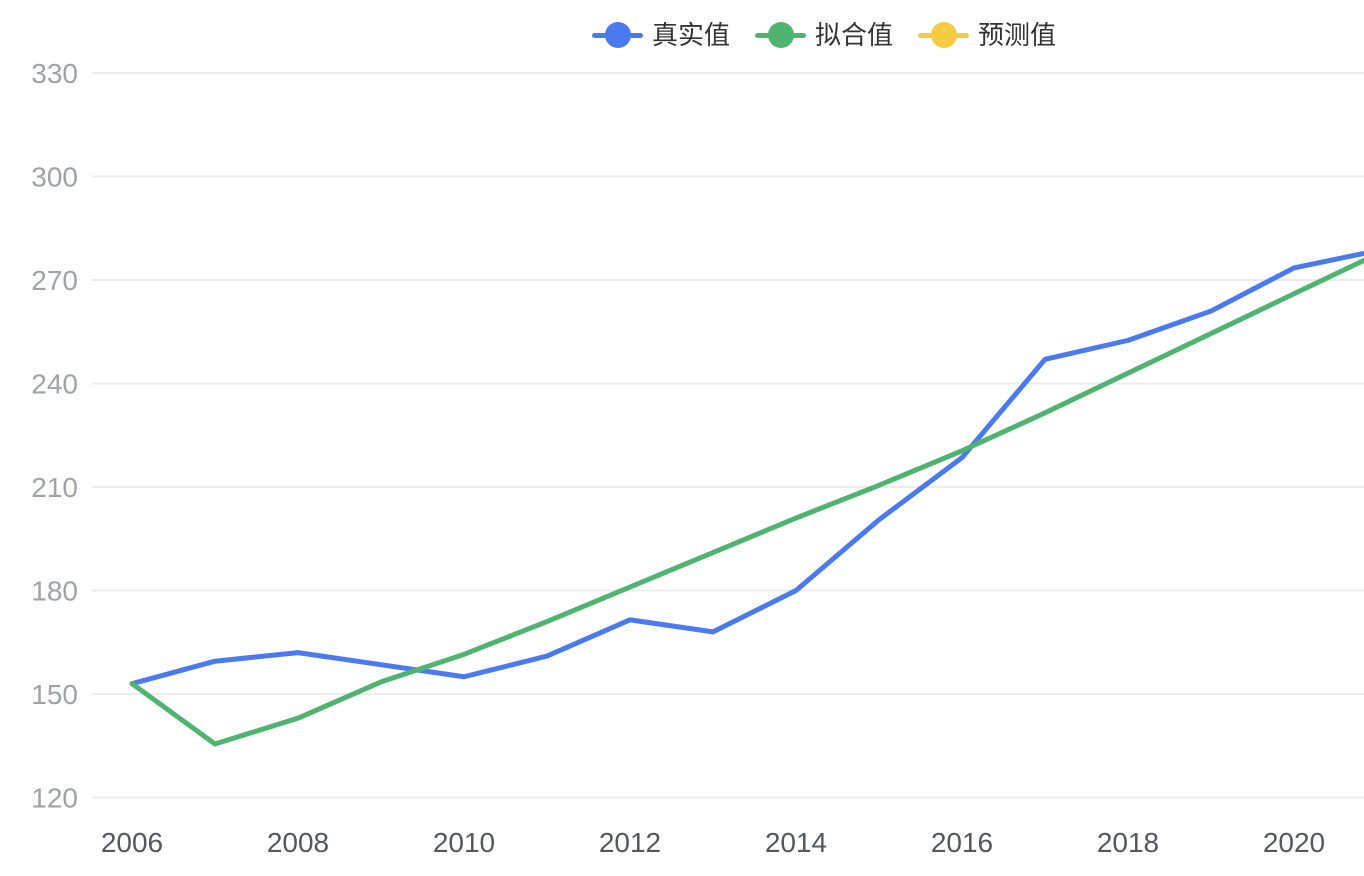 This screenshot has width=1364, height=876. What do you see at coordinates (54, 436) in the screenshot?
I see `y-axis-tick-labels: 120 150 180 210 240 270 300 330` at bounding box center [54, 436].